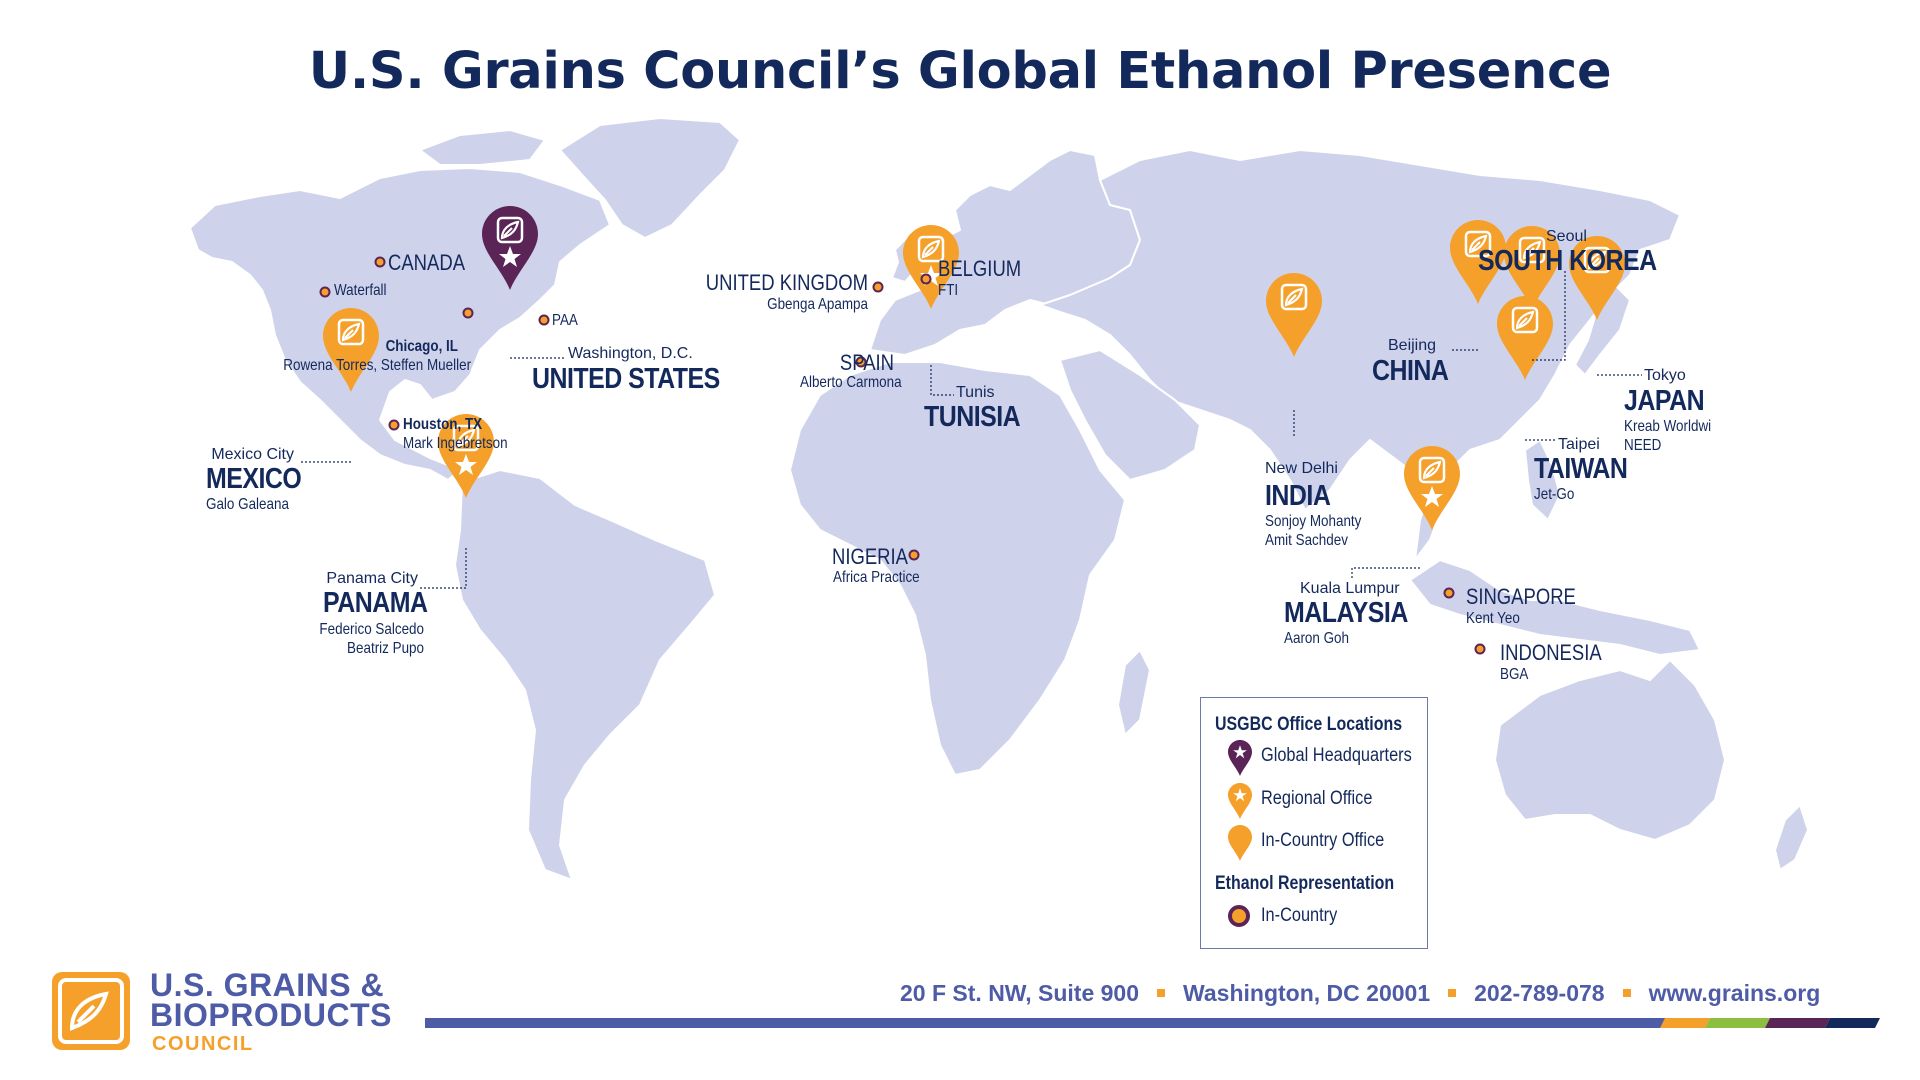  What do you see at coordinates (1493, 618) in the screenshot?
I see `people-names: Kent Yeo` at bounding box center [1493, 618].